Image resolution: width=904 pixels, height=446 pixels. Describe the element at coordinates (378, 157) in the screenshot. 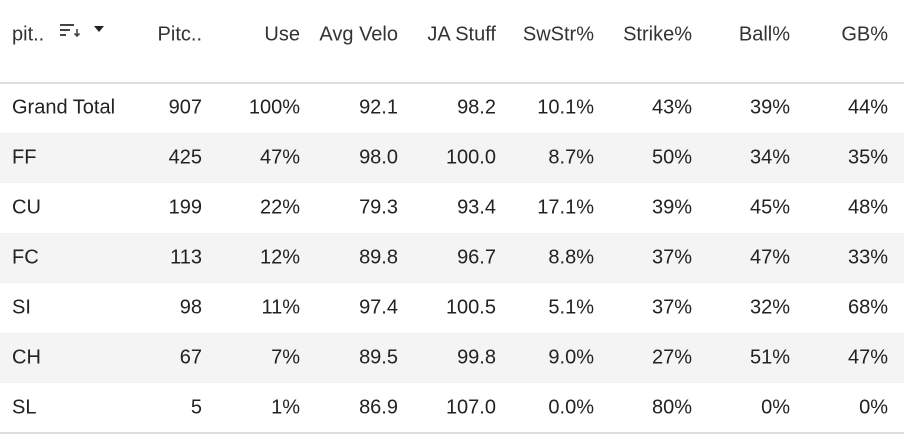

I see `cell: 98.0` at that location.